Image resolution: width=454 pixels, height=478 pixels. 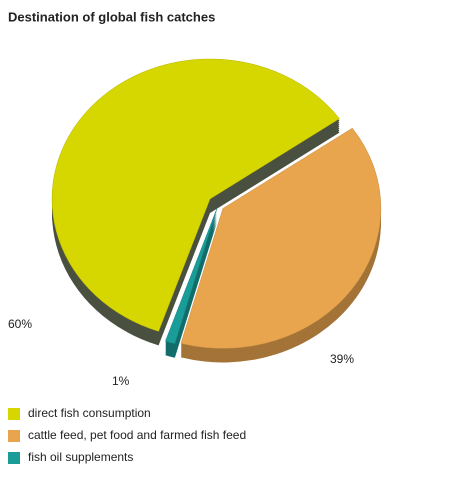 I want to click on legend-label: direct fish consumption, so click(x=89, y=413).